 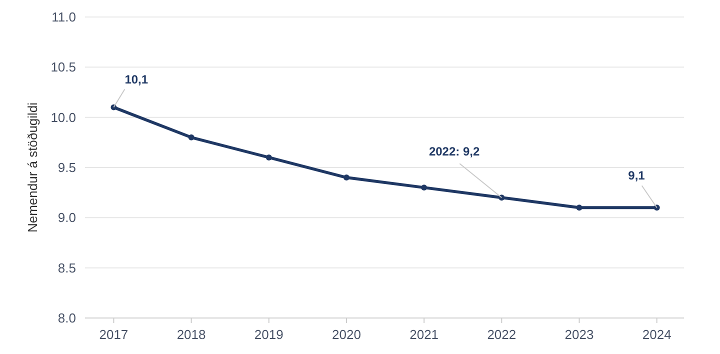 I want to click on x-tick-label: 2019, so click(x=269, y=334).